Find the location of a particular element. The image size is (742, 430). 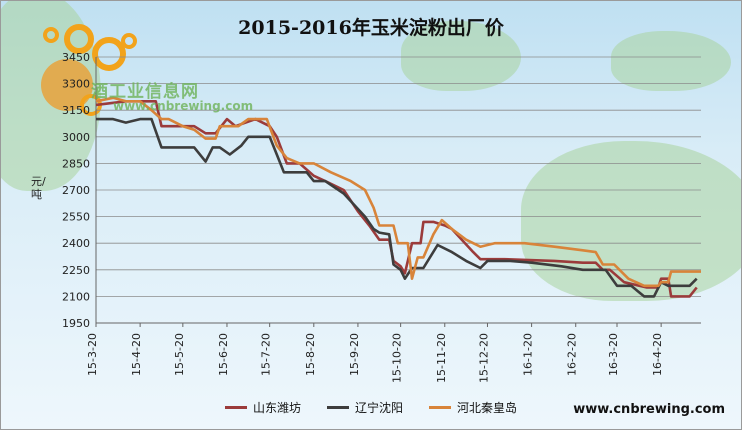

y-axis-label: 元/吨 is located at coordinates (38, 188).